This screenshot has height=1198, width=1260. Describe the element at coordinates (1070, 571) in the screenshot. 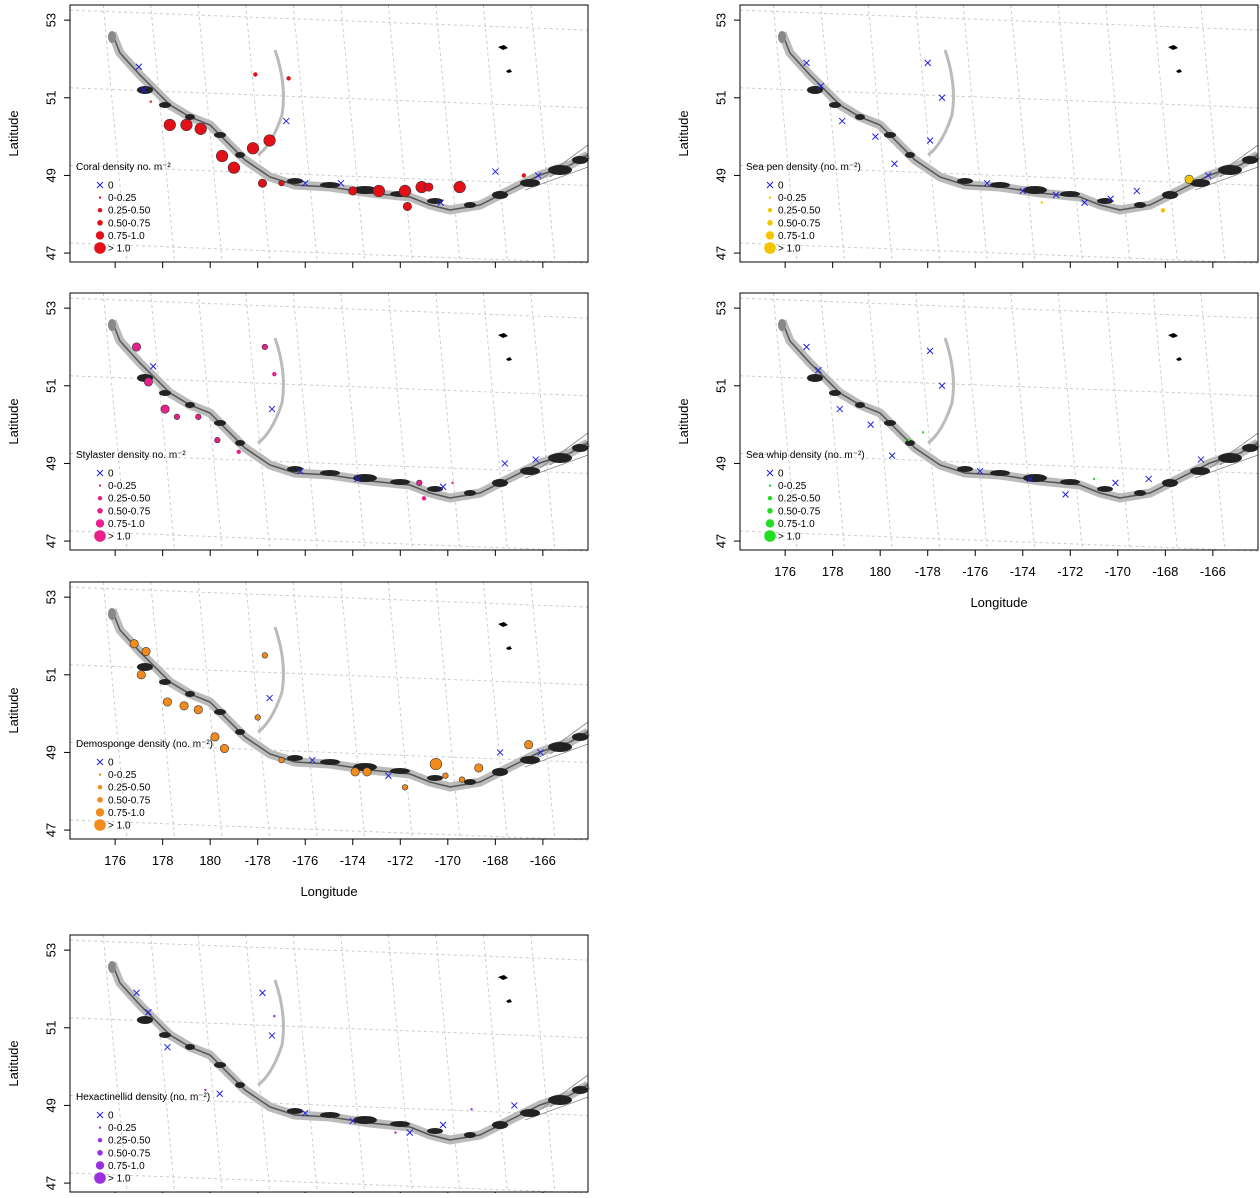

I see `x-tick-label: -172` at that location.